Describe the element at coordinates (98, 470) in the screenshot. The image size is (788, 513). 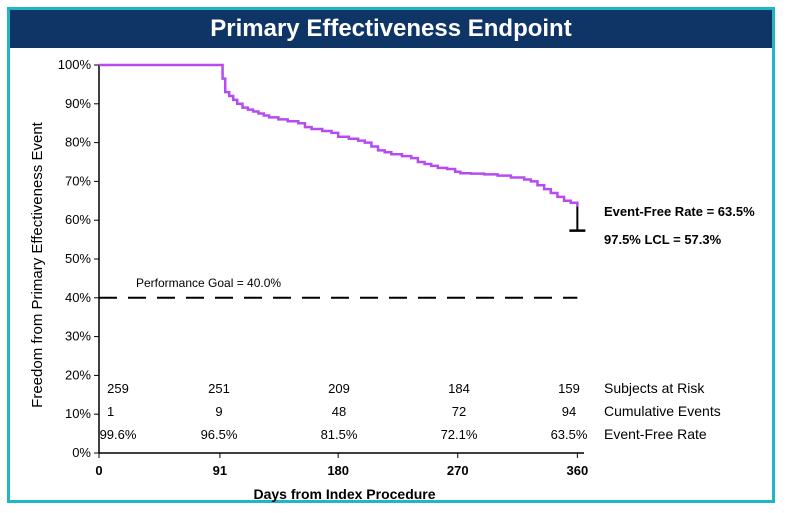
I see `x-tick-label: 0` at that location.